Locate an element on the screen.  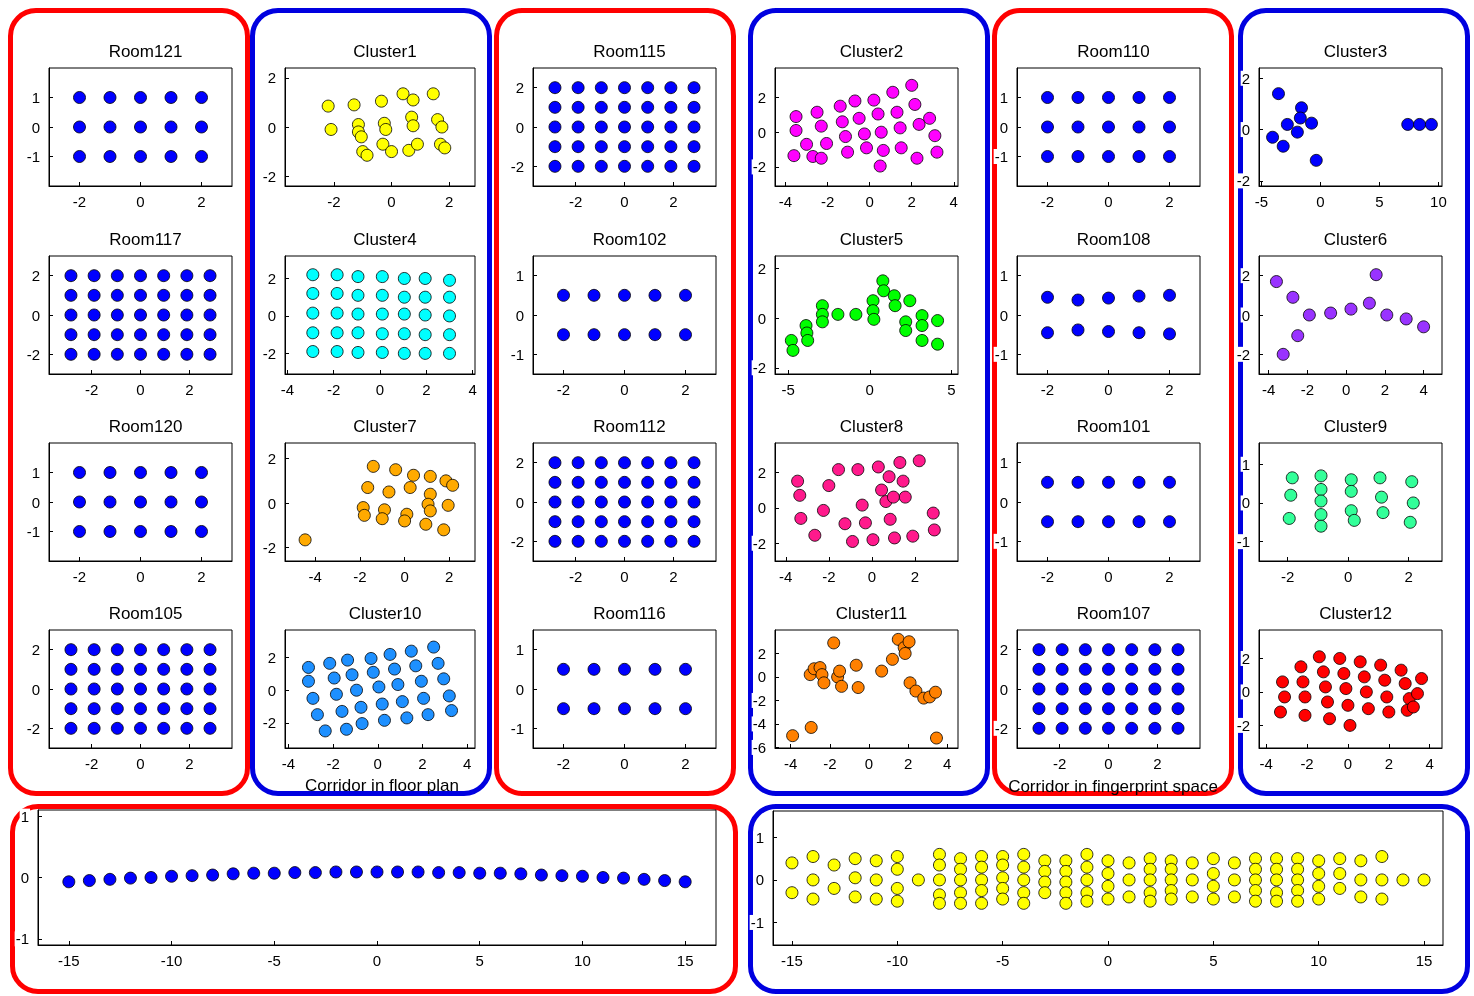
x-tick-label: -10 is located at coordinates (897, 960).